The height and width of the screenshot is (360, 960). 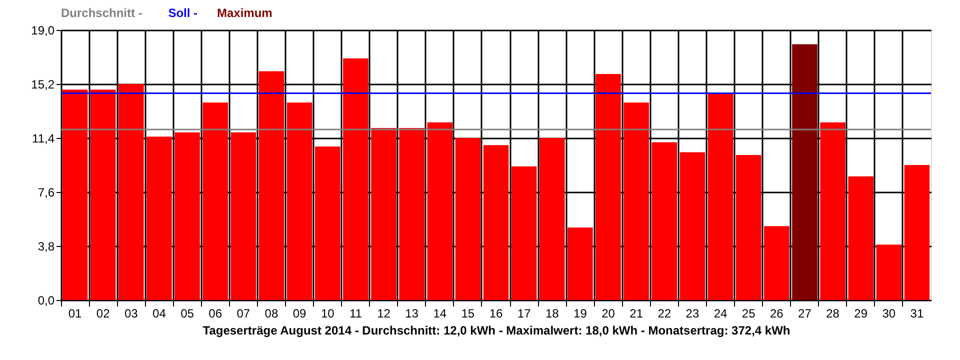 I want to click on x-tick-label: 26, so click(x=777, y=313).